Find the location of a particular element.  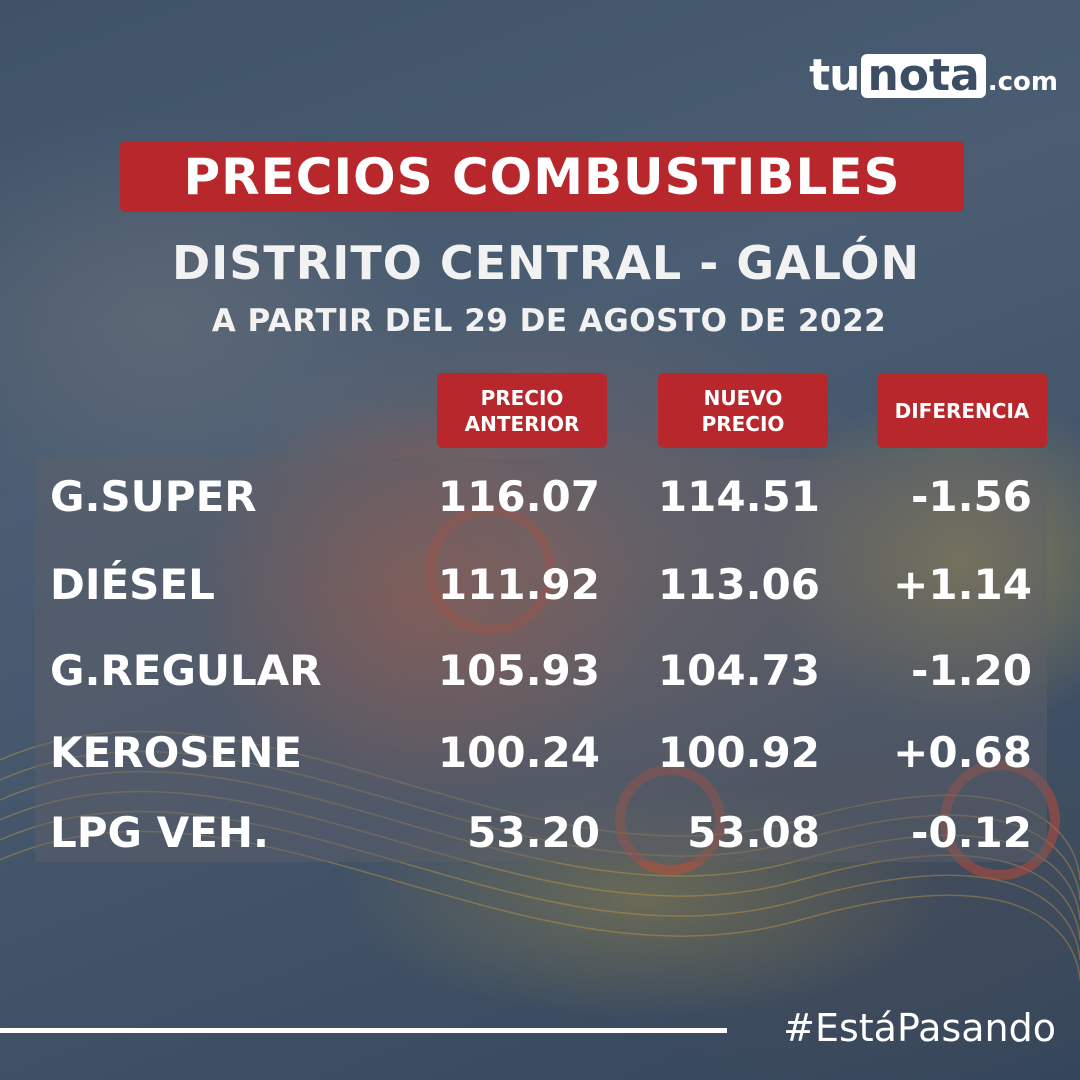

price-difference: +1.14 is located at coordinates (962, 584).